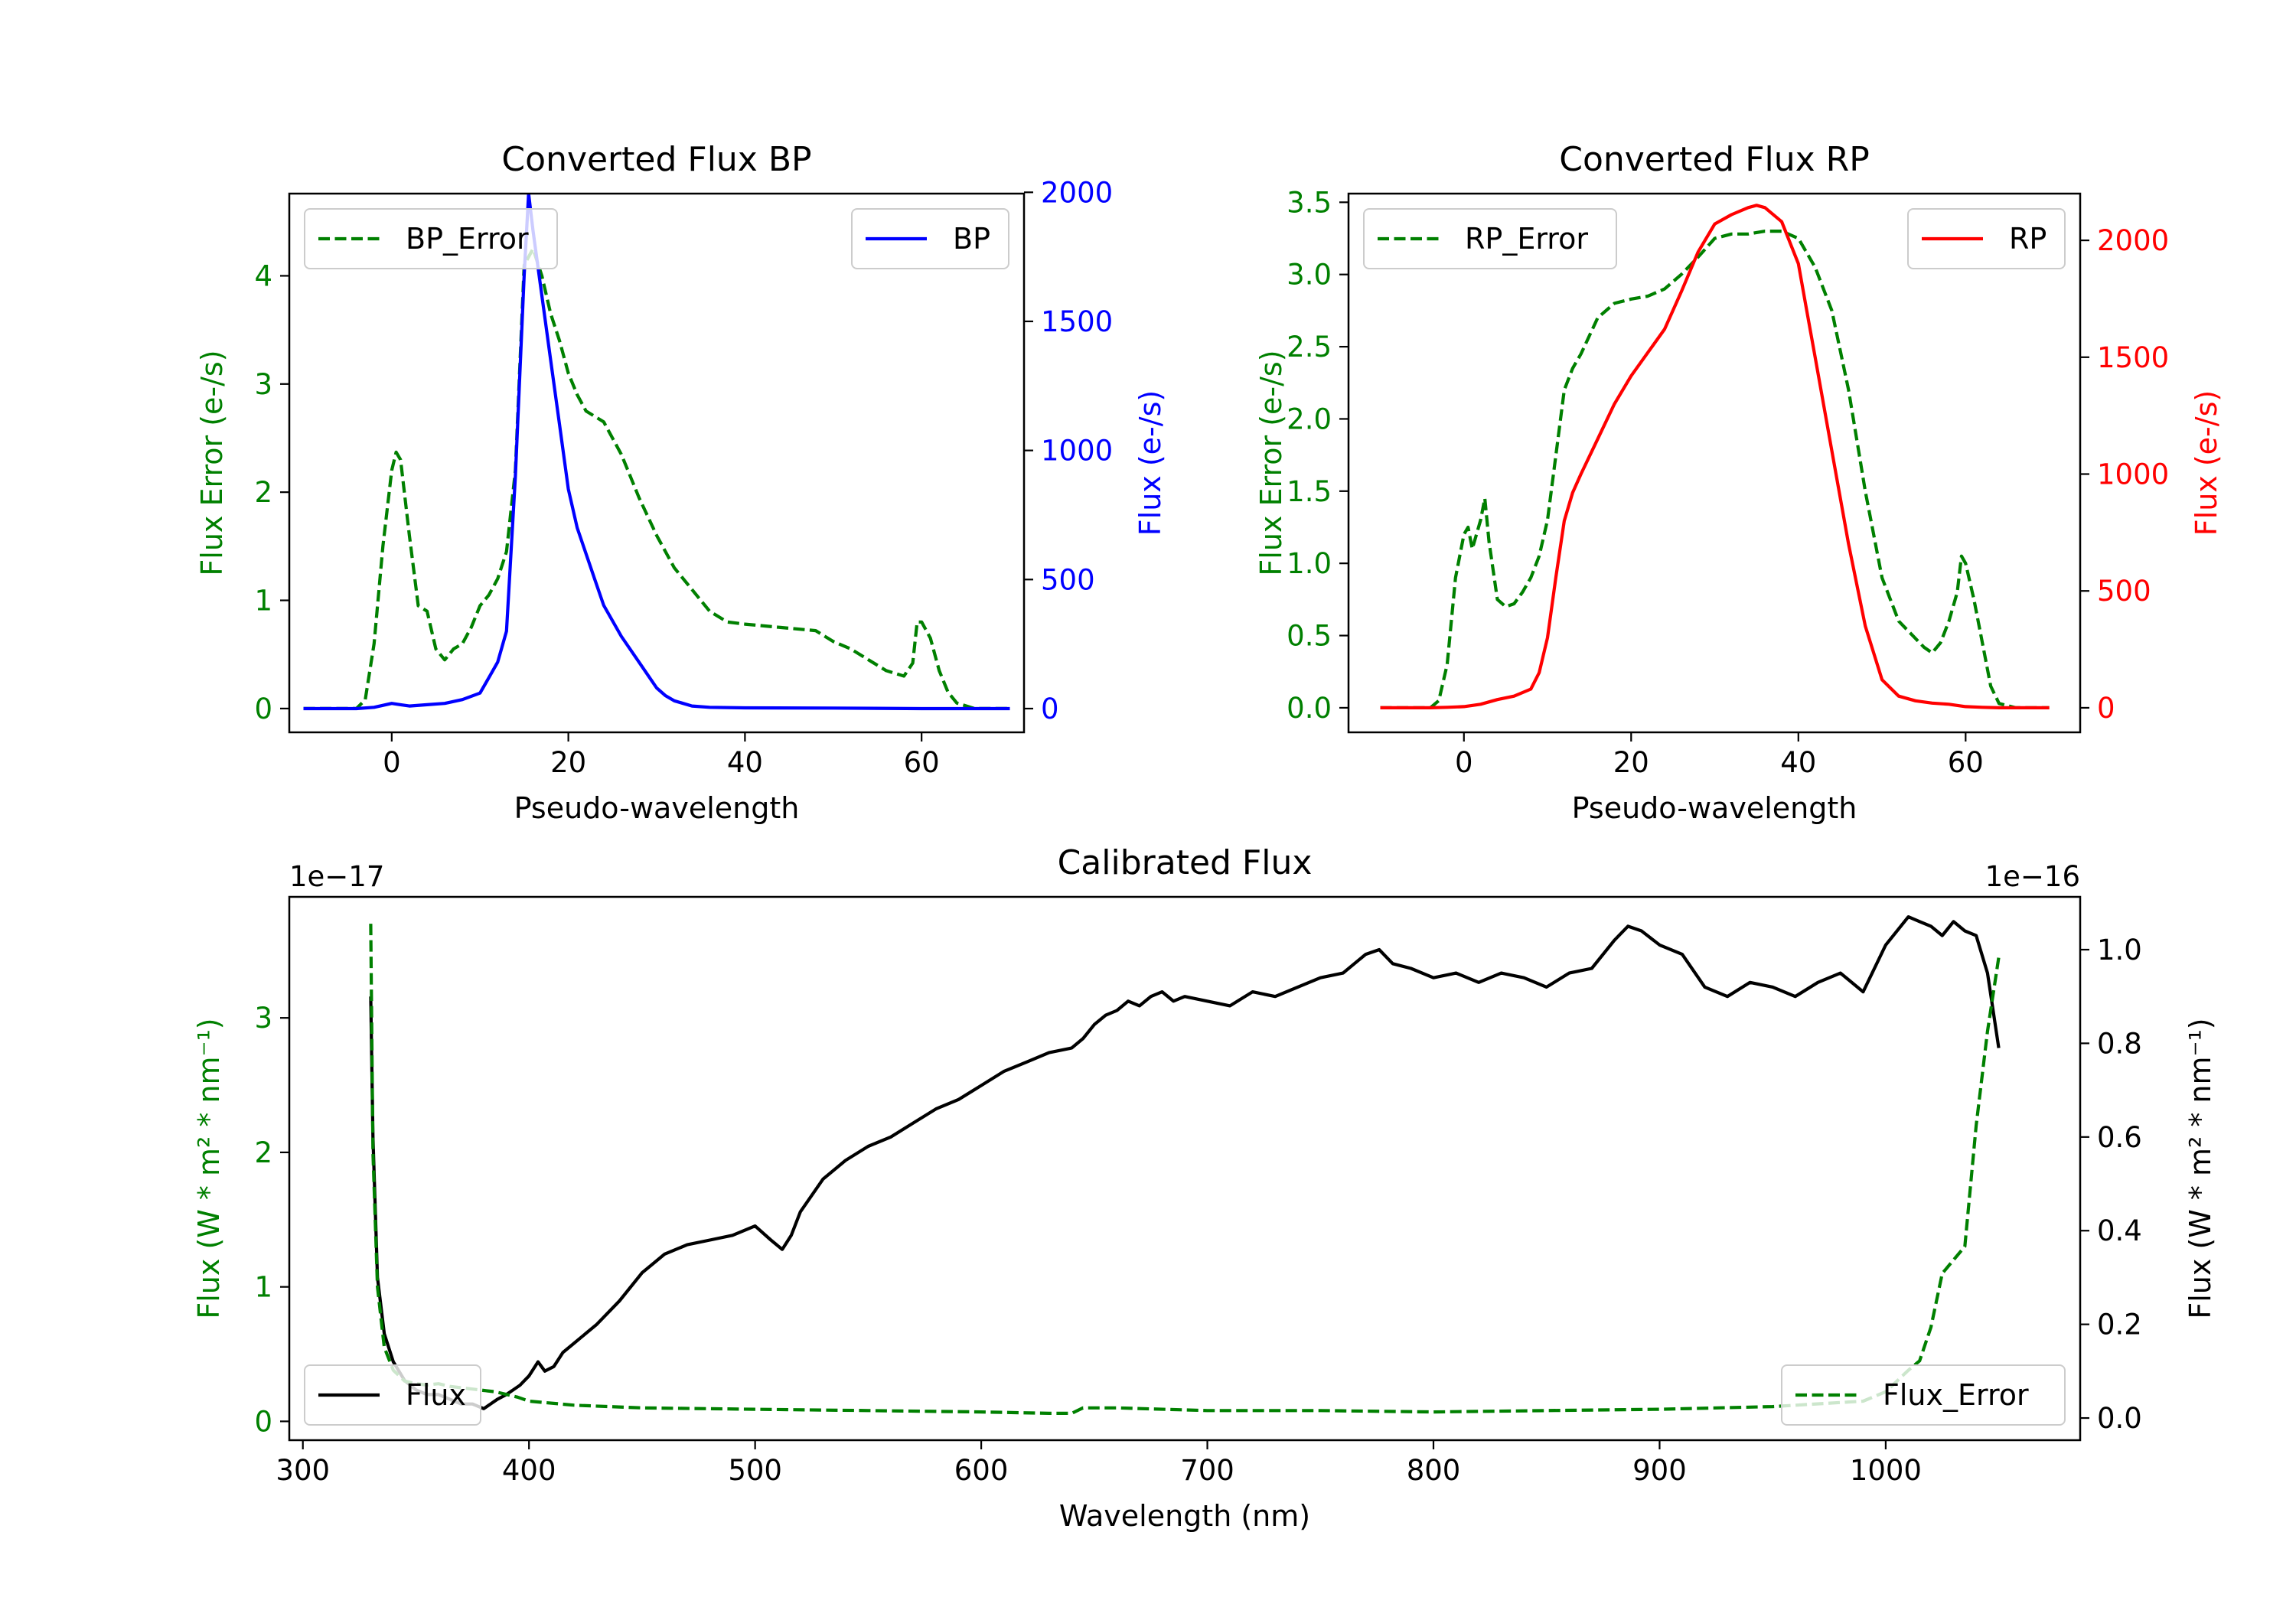 This screenshot has height=1607, width=2296. Describe the element at coordinates (263, 275) in the screenshot. I see `y-left-tick-label: 4` at that location.